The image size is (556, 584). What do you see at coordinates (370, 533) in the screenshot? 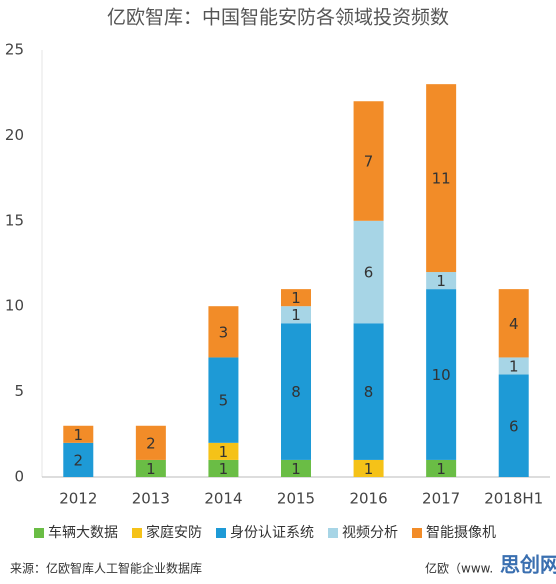
I see `legend-label: 视频分析` at bounding box center [370, 533].